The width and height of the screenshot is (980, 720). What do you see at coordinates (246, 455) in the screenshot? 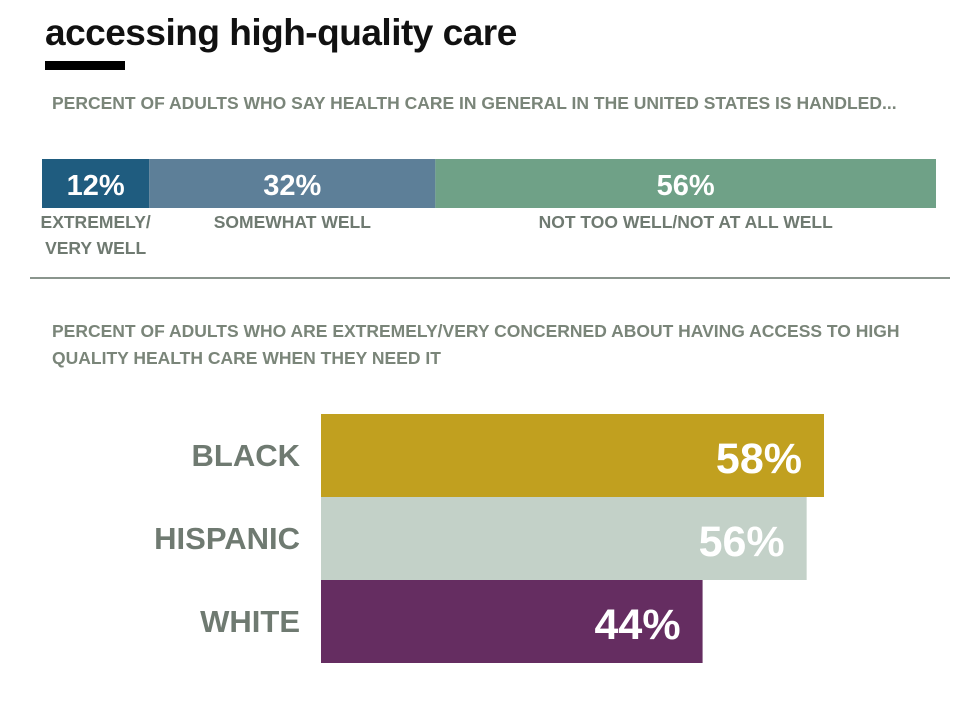
I see `bar-category-label: BLACK` at bounding box center [246, 455].